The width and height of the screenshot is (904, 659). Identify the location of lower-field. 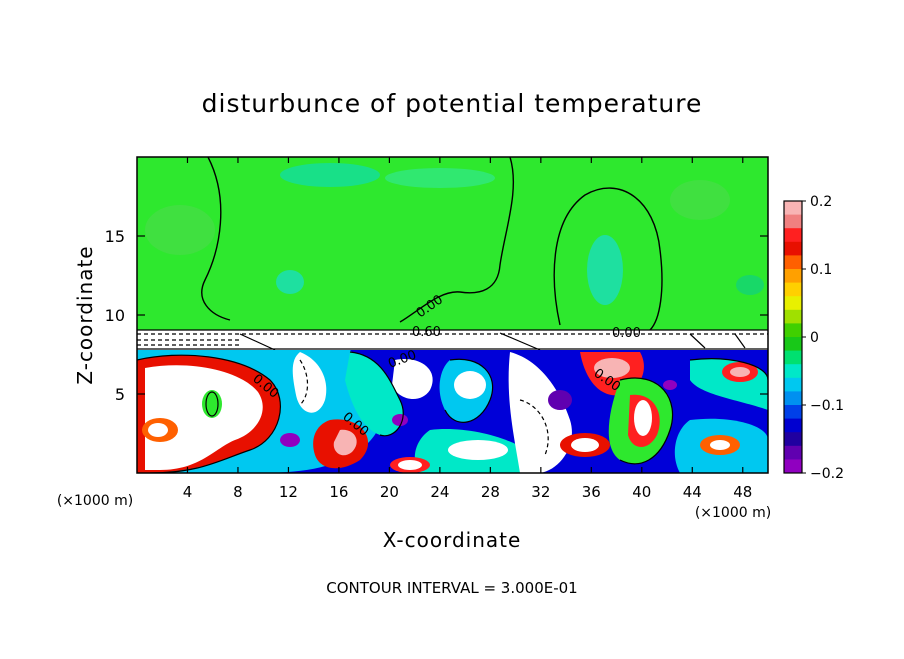
(452, 411).